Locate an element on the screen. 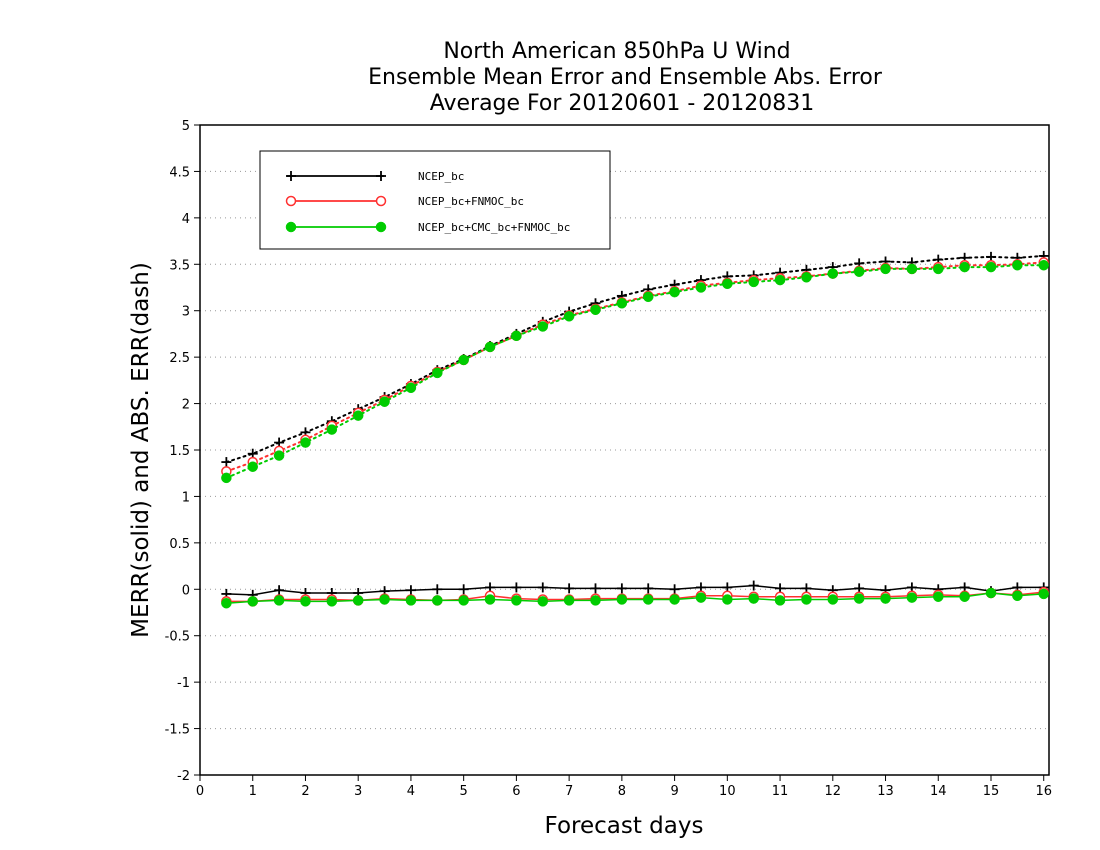  y-tick-label: 1.5 is located at coordinates (179, 451).